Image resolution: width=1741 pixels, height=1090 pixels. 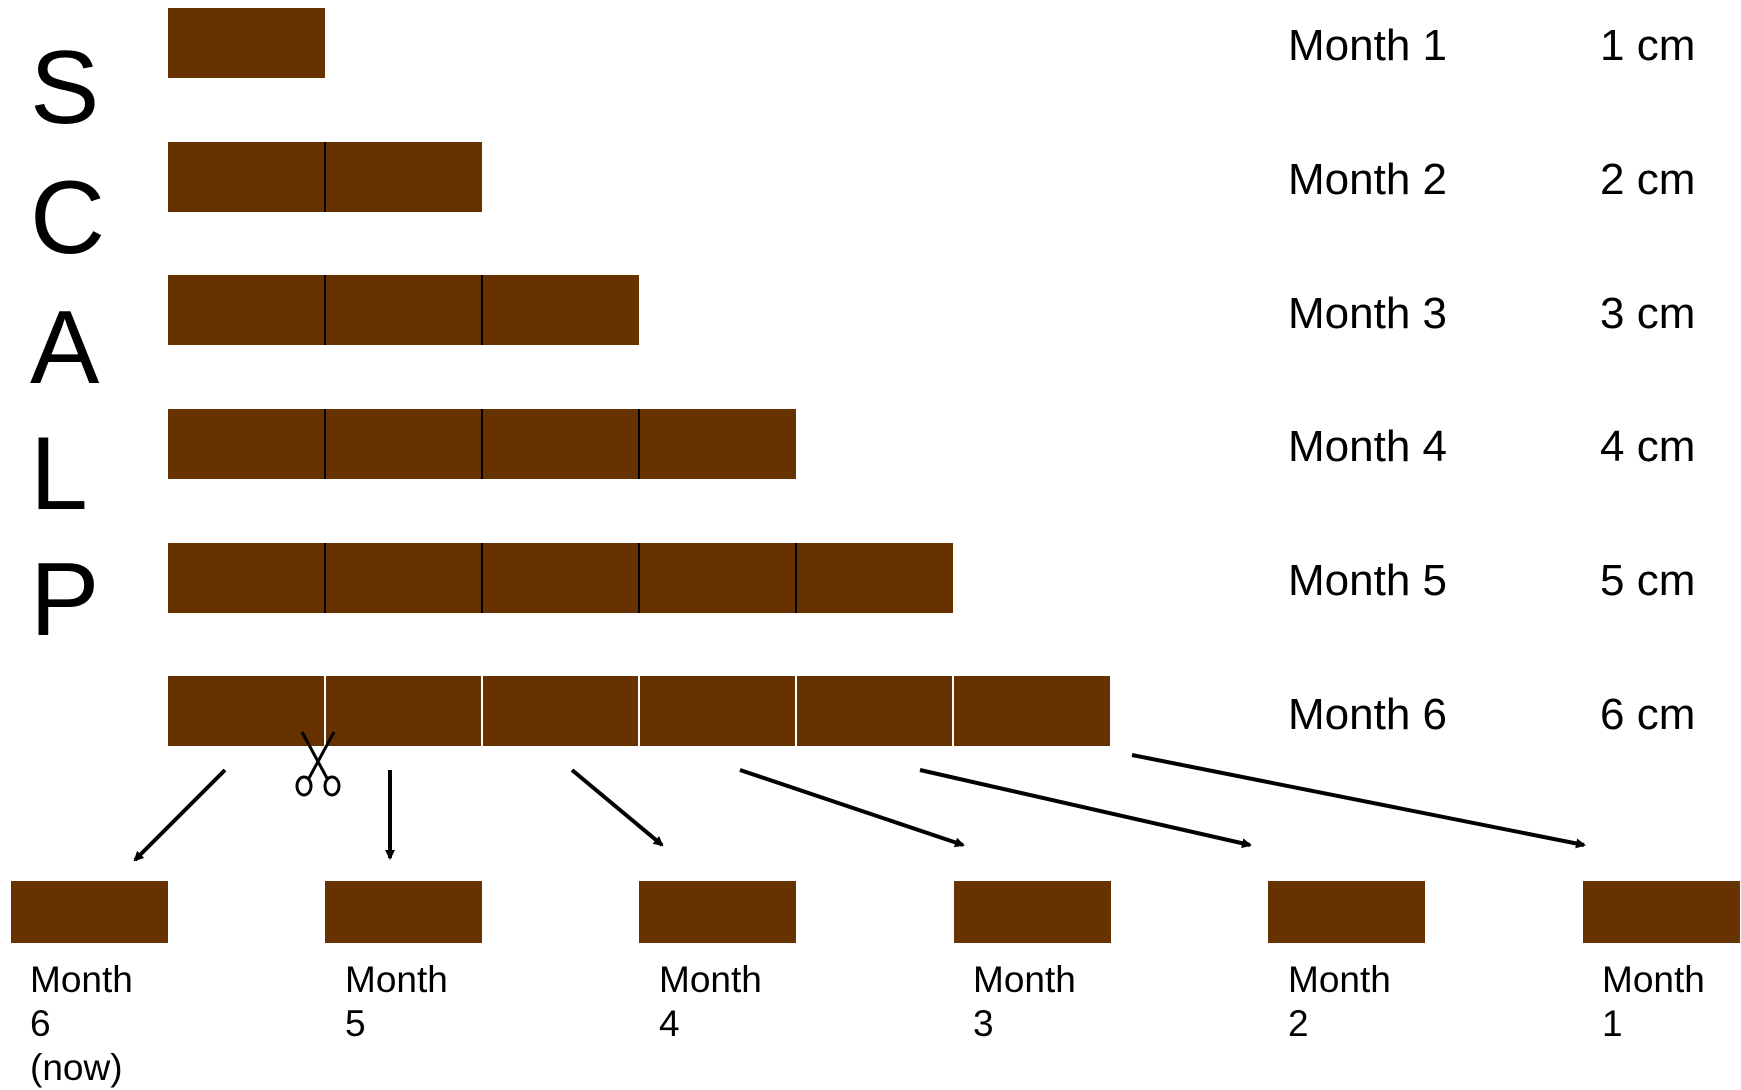 What do you see at coordinates (59, 474) in the screenshot?
I see `scalp-letter-l: L` at bounding box center [59, 474].